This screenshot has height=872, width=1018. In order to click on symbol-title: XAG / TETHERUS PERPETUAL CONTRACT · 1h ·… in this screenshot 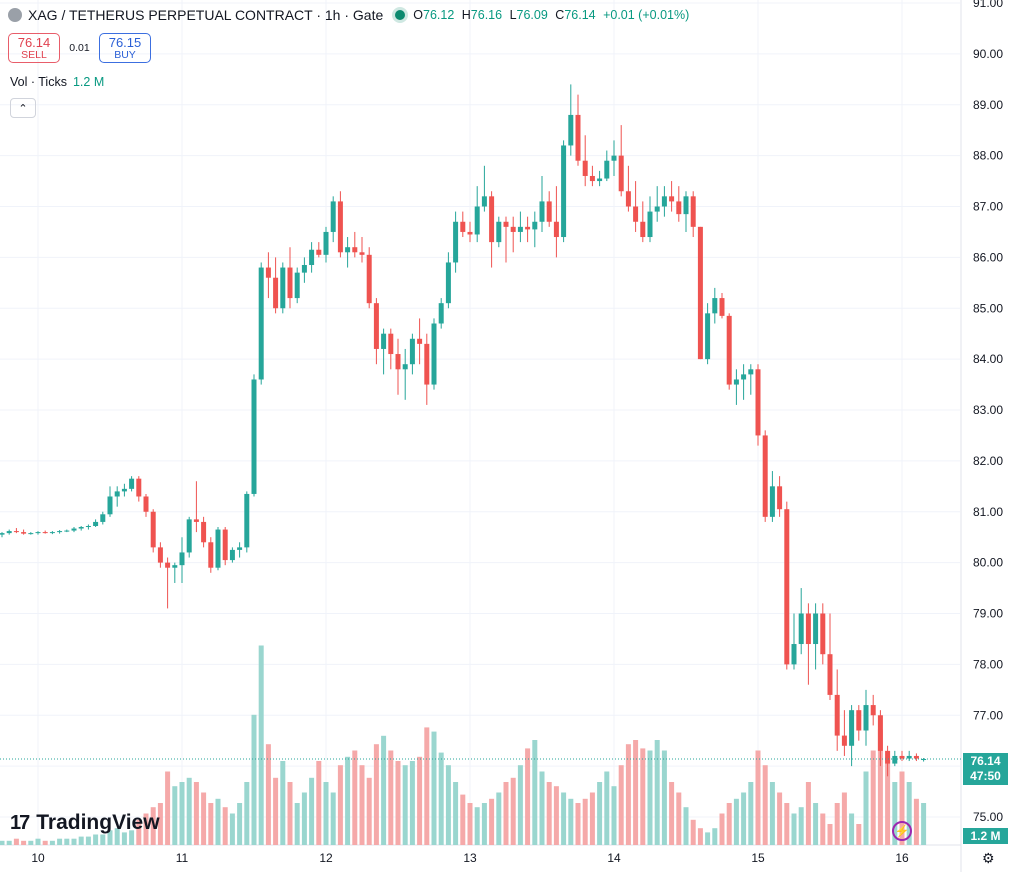, I will do `click(206, 15)`.